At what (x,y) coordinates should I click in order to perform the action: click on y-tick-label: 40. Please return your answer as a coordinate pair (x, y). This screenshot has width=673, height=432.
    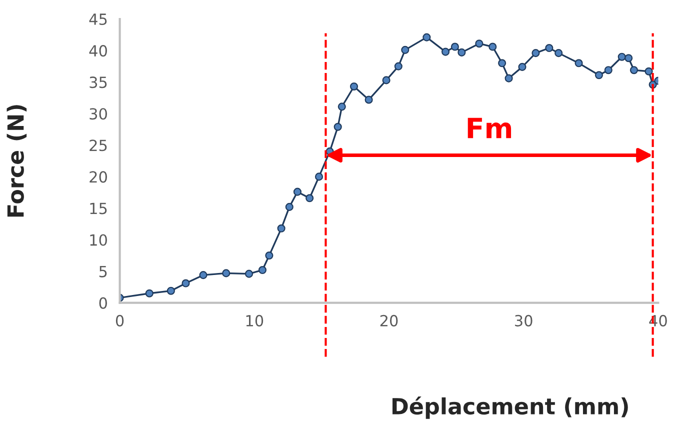
    Looking at the image, I should click on (98, 51).